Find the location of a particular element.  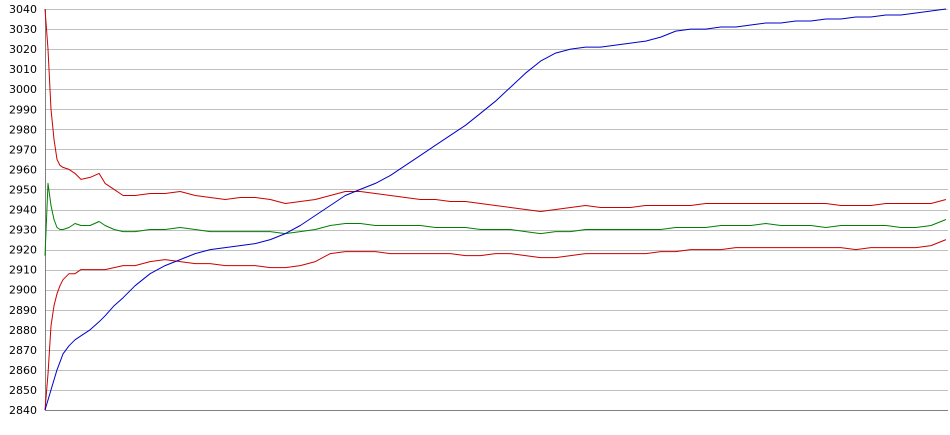

y-tick-label: 2950 is located at coordinates (23, 189).